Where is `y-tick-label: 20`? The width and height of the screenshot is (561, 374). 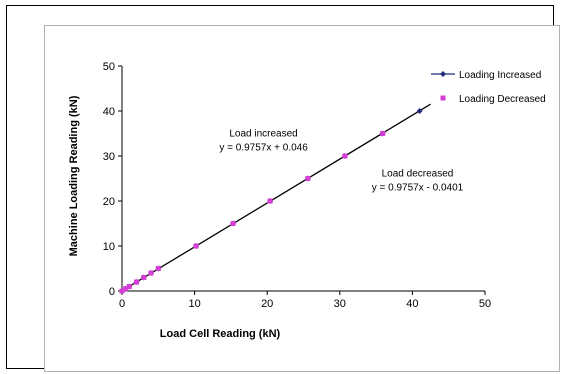
y-tick-label: 20 is located at coordinates (109, 202).